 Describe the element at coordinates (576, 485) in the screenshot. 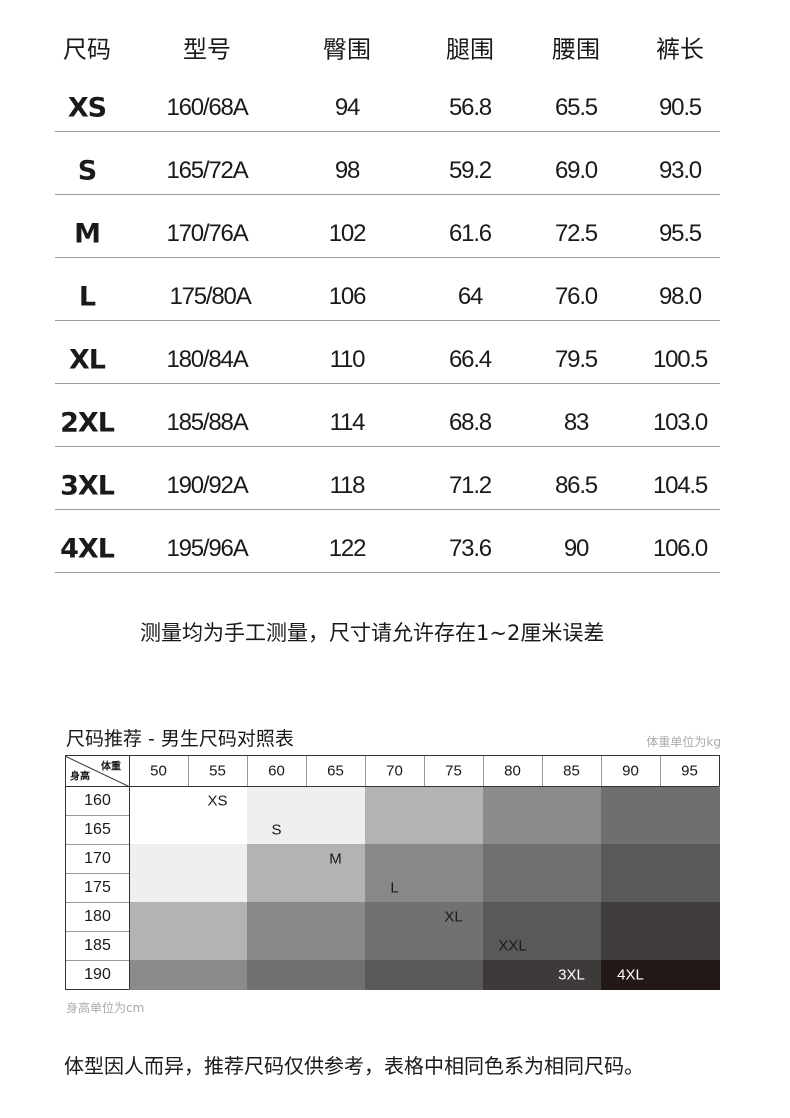

I see `table-cell: 86.5` at that location.